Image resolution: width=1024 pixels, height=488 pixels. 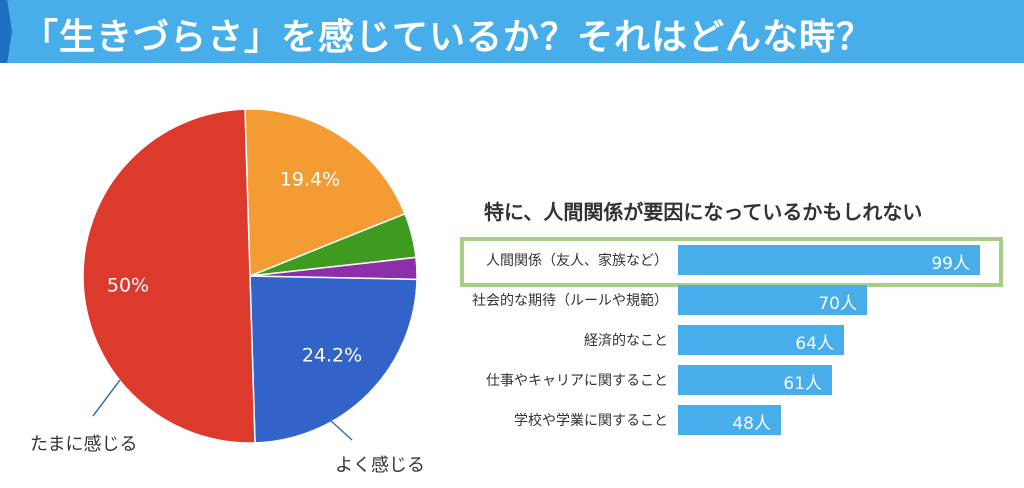 I want to click on bar-value-label: 48人, so click(x=751, y=424).